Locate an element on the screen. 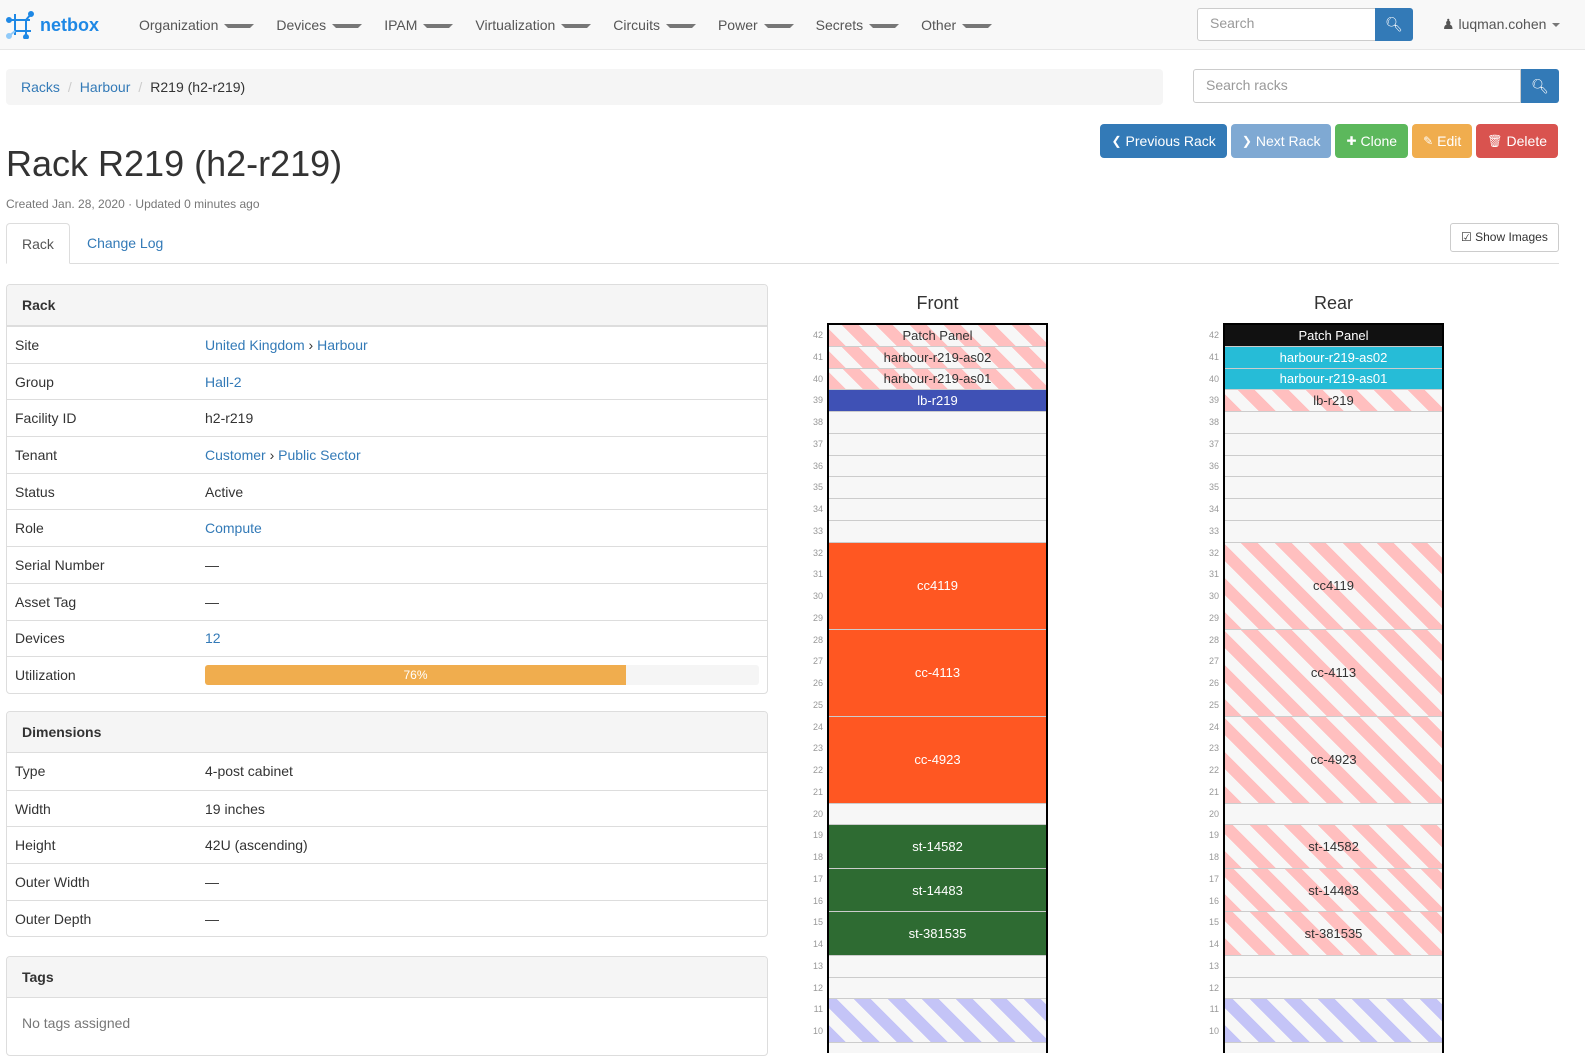  unit-number: 29 is located at coordinates (1213, 617).